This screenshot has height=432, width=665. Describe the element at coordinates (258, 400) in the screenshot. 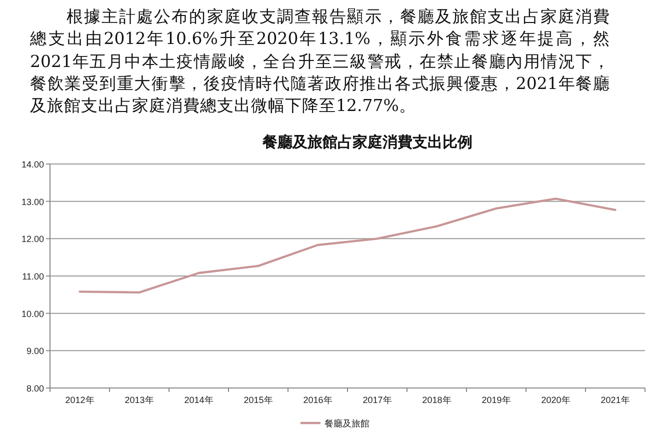

I see `x-tick-label: 2015年` at that location.